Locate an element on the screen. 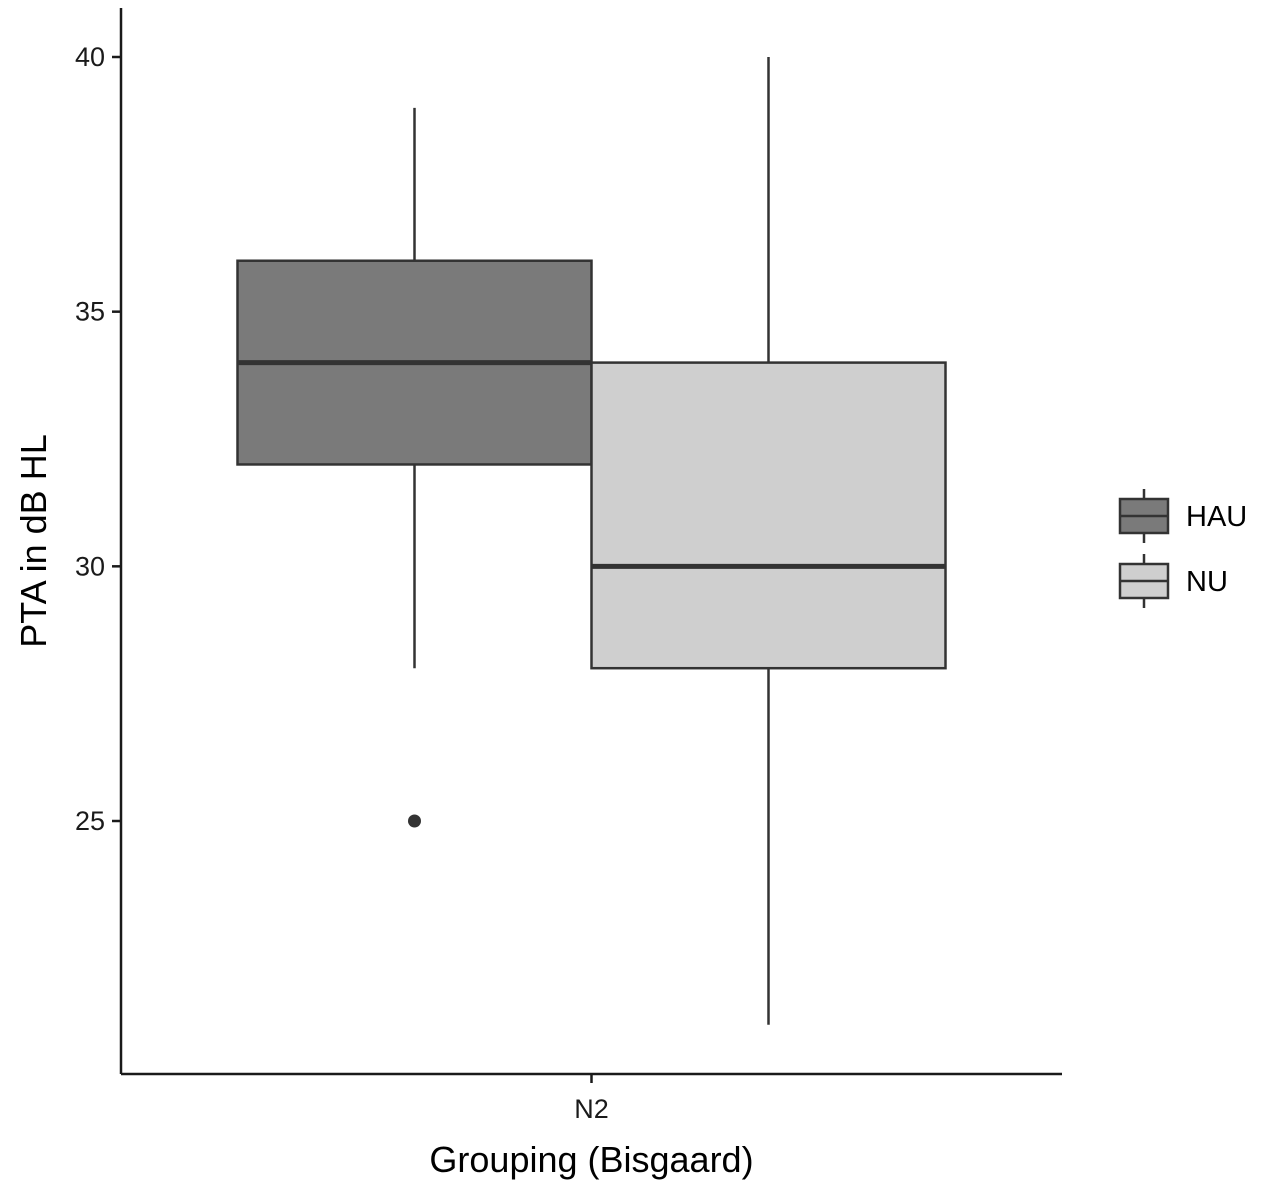 Image resolution: width=1274 pixels, height=1193 pixels. iqr-box is located at coordinates (768, 515).